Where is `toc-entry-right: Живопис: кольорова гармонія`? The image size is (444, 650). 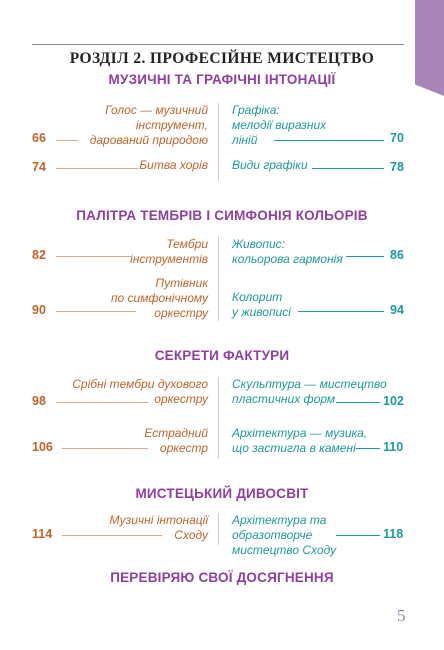 toc-entry-right: Живопис: кольорова гармонія is located at coordinates (287, 251).